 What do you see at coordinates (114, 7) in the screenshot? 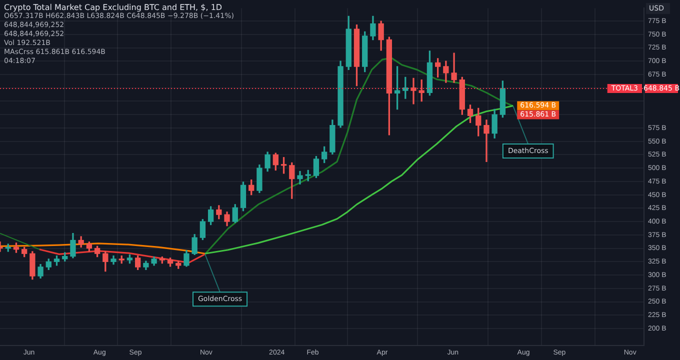
I see `chart-title: Crypto Total Market Cap Excluding BTC and ETH, $, 1D` at bounding box center [114, 7].